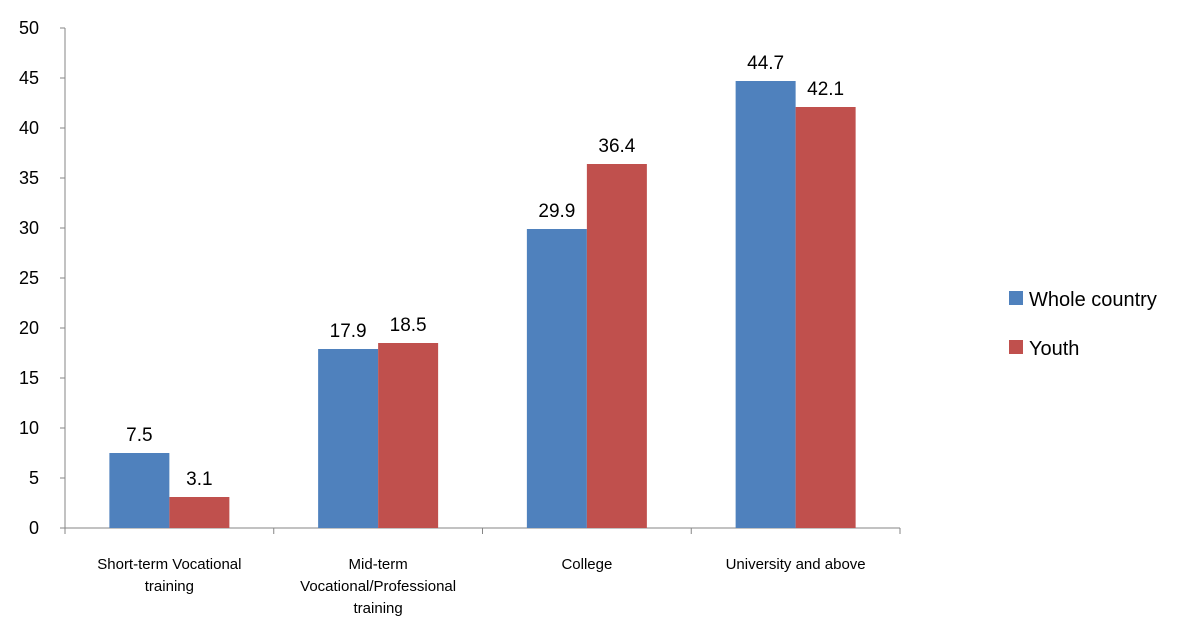  What do you see at coordinates (34, 528) in the screenshot?
I see `y-tick-label: 0` at bounding box center [34, 528].